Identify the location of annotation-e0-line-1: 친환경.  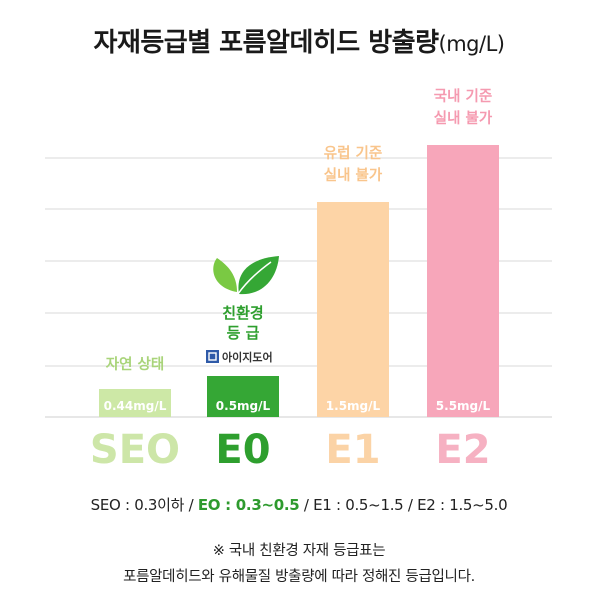
(242, 313).